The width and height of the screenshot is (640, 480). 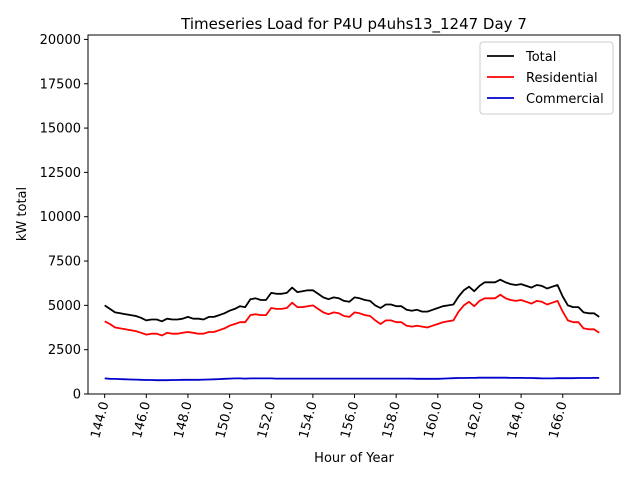 What do you see at coordinates (565, 99) in the screenshot?
I see `legend-label-commercial: Commercial` at bounding box center [565, 99].